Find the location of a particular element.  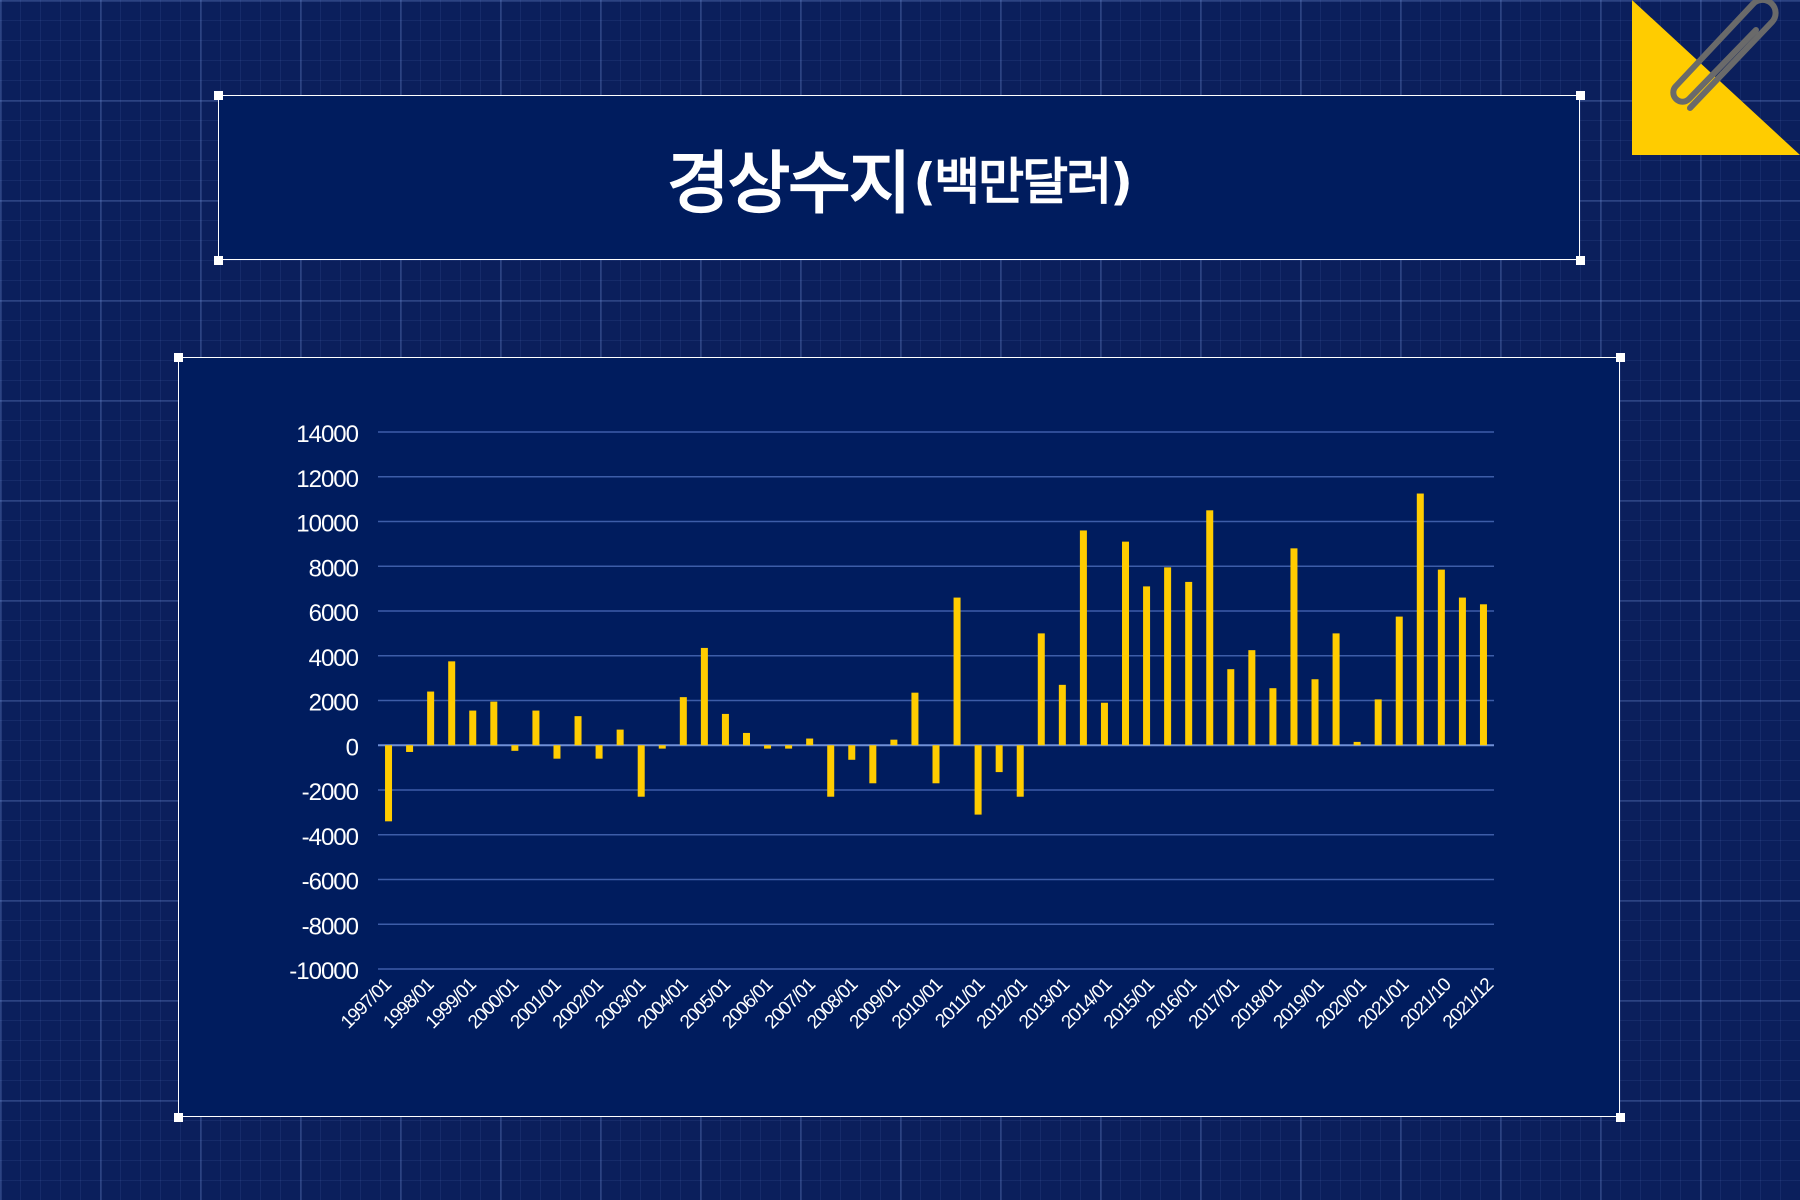

title-banner: 경상수지 (백만달러) is located at coordinates (899, 177).